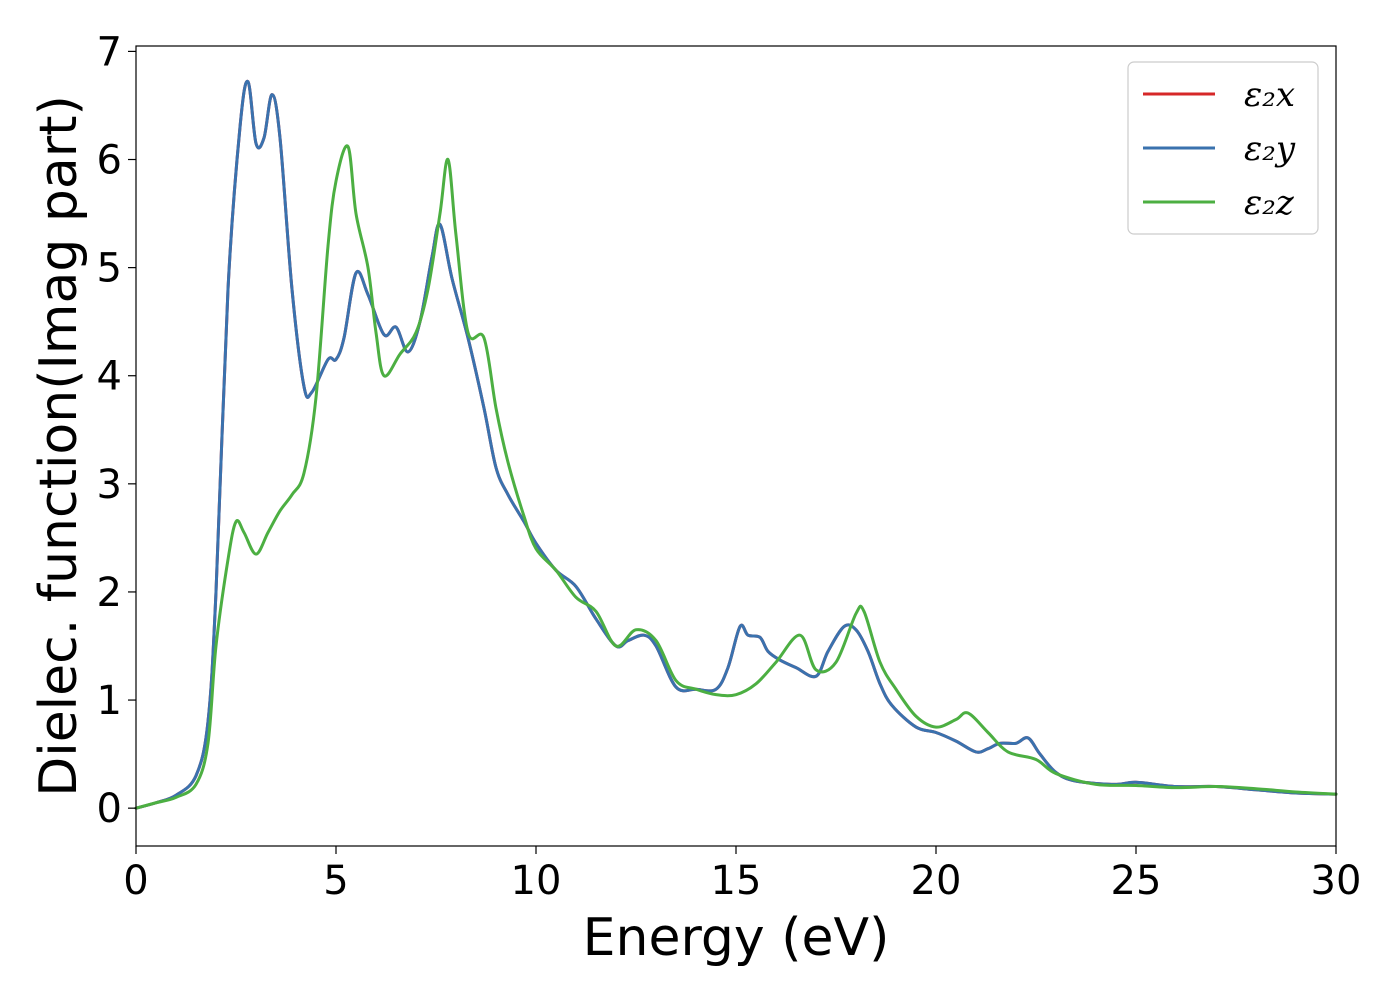 The height and width of the screenshot is (1000, 1400). Describe the element at coordinates (109, 161) in the screenshot. I see `y-tick-label: 6` at that location.